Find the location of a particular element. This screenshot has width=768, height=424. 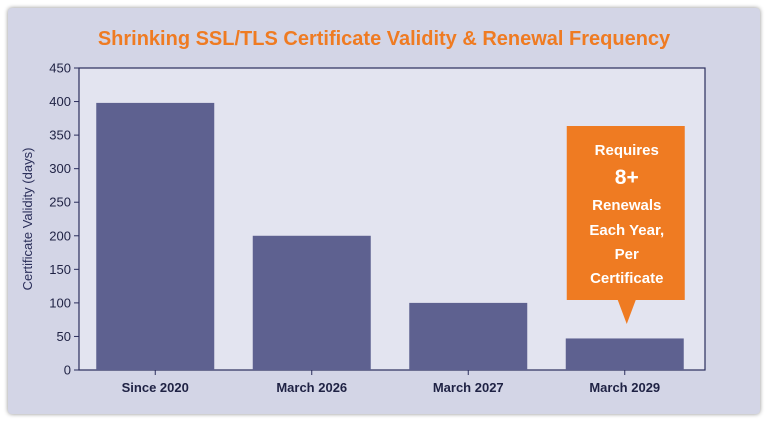

callout-line: Per is located at coordinates (627, 254).